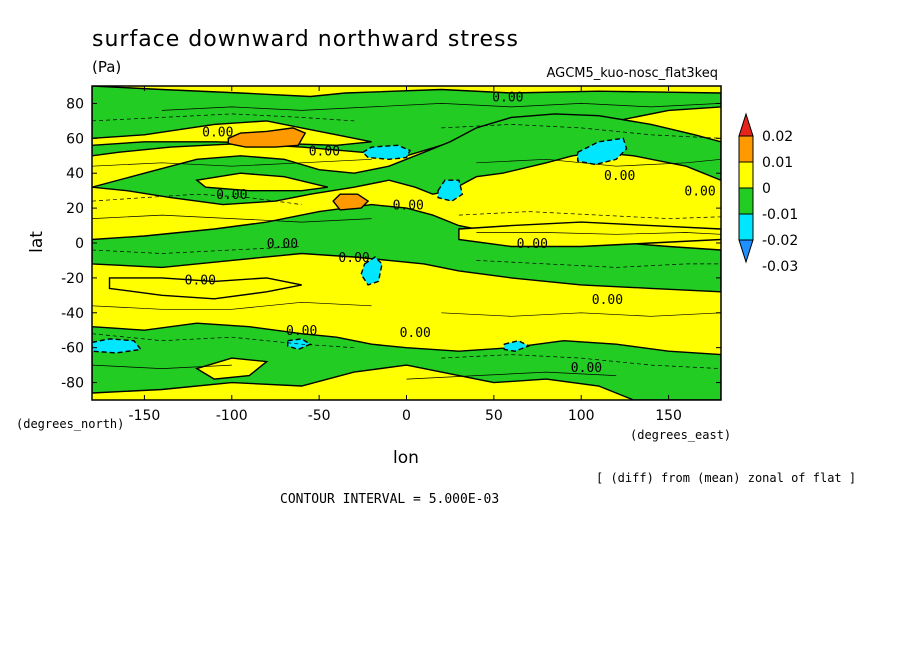 The height and width of the screenshot is (654, 904). Describe the element at coordinates (780, 241) in the screenshot. I see `colorbar-label: -0.02` at that location.